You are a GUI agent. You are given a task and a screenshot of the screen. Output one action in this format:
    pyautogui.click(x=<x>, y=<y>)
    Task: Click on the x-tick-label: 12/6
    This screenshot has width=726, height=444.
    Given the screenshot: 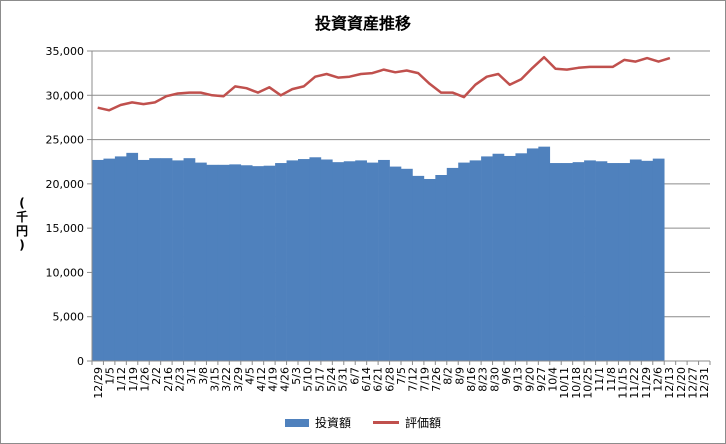 What is the action you would take?
    pyautogui.click(x=658, y=379)
    